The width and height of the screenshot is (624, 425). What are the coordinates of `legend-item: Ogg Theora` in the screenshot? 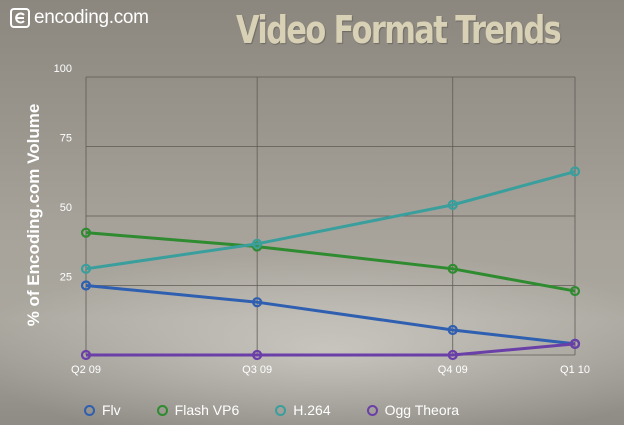 It's located at (413, 410).